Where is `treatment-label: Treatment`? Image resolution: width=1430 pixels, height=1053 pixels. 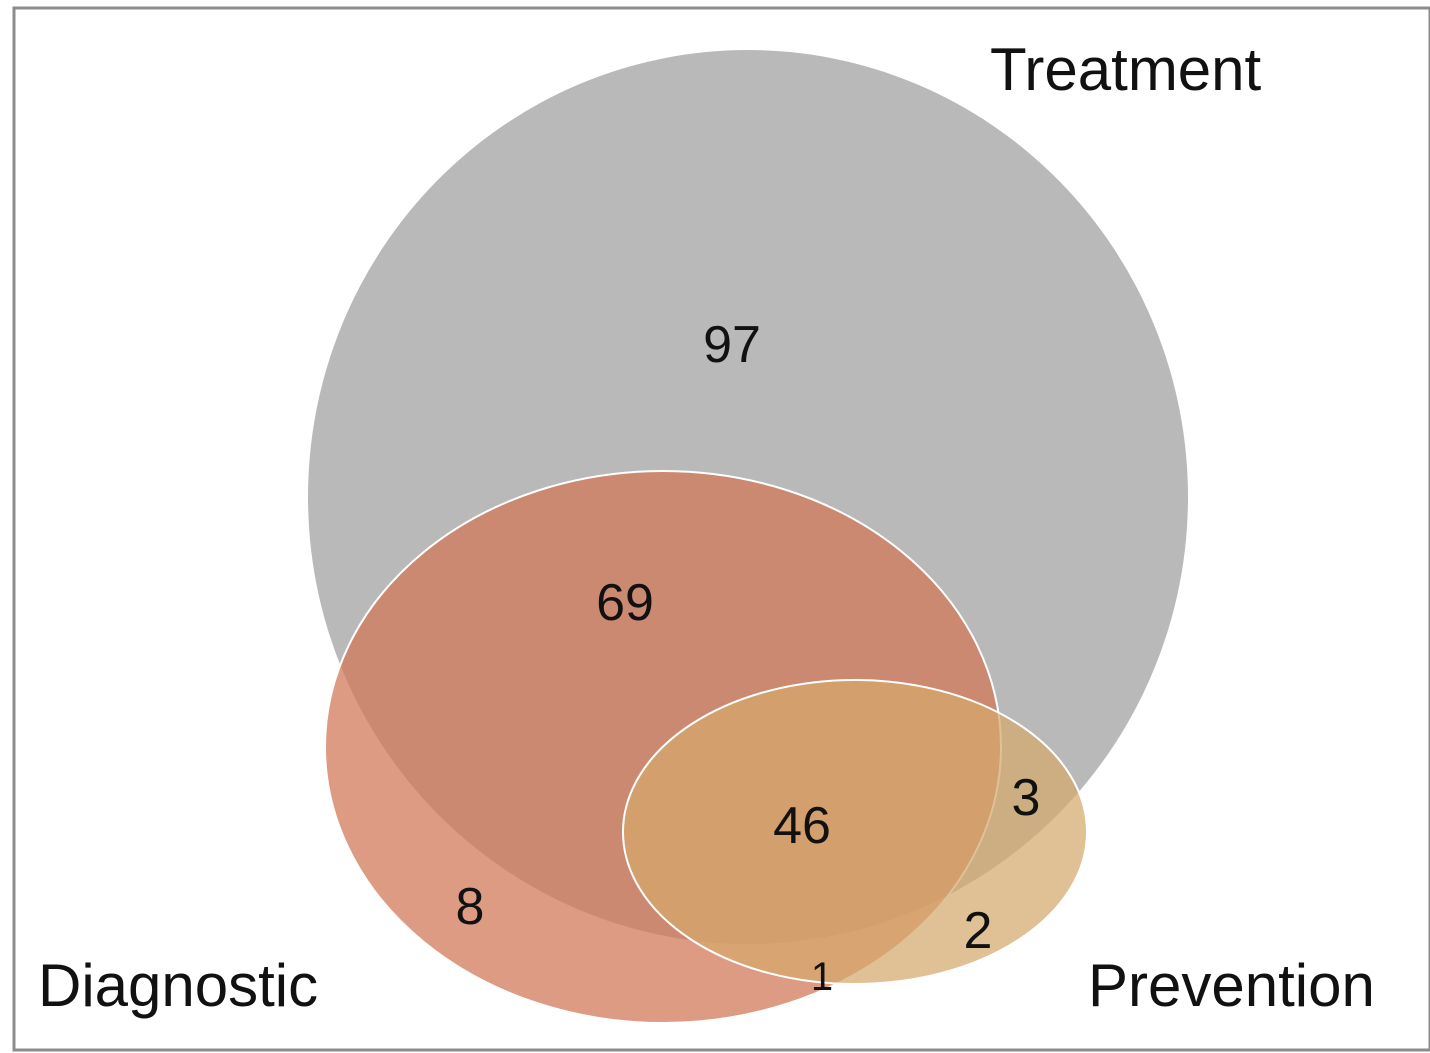
treatment-label: Treatment is located at coordinates (1126, 69).